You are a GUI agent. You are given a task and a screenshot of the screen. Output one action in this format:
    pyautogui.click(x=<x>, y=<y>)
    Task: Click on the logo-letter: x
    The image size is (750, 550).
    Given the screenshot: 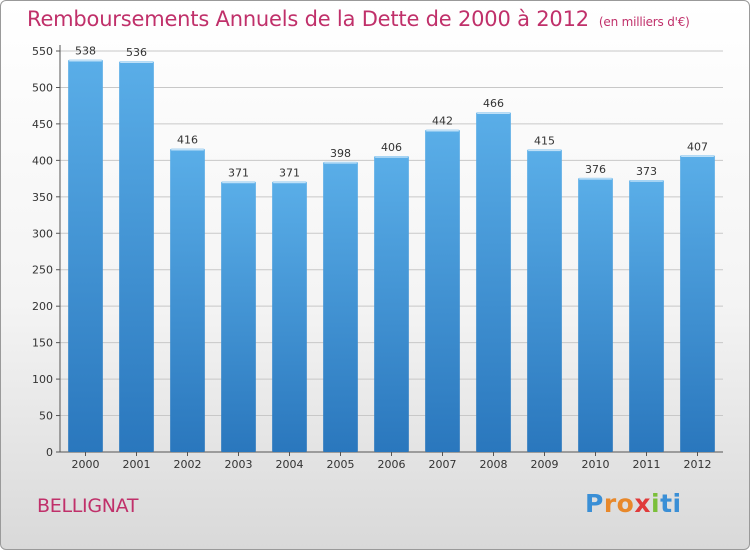 What is the action you would take?
    pyautogui.click(x=642, y=503)
    